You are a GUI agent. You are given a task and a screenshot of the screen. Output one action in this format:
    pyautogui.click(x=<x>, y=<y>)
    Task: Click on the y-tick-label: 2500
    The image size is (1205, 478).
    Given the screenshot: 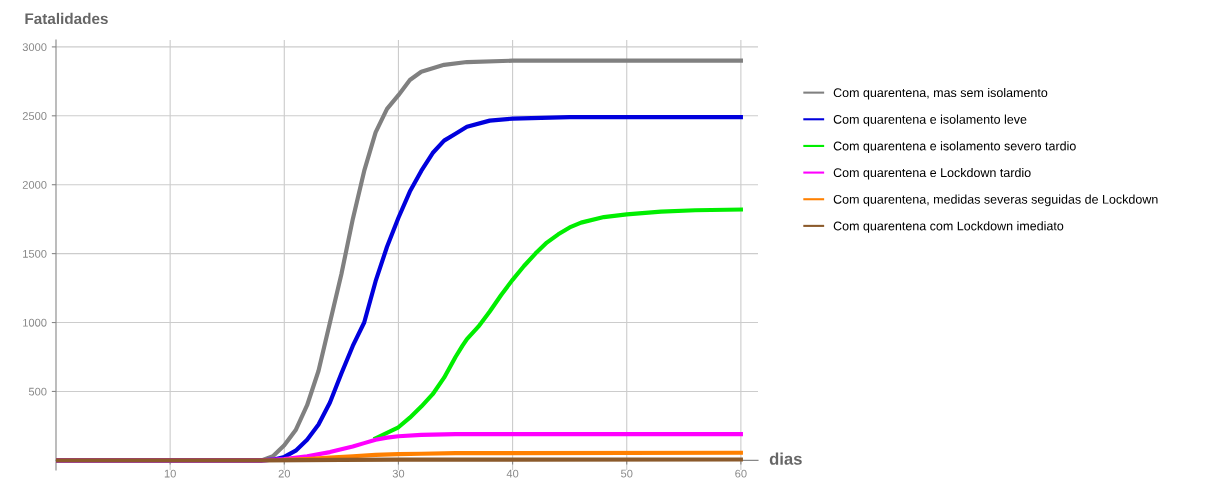 What is the action you would take?
    pyautogui.click(x=34, y=116)
    